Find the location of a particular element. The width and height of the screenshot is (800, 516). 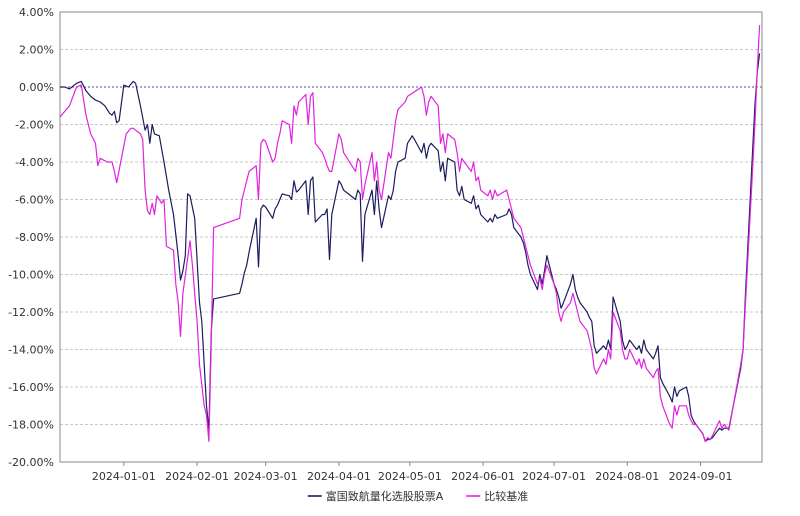

x-tick-label: 2024-06-01 is located at coordinates (483, 476).